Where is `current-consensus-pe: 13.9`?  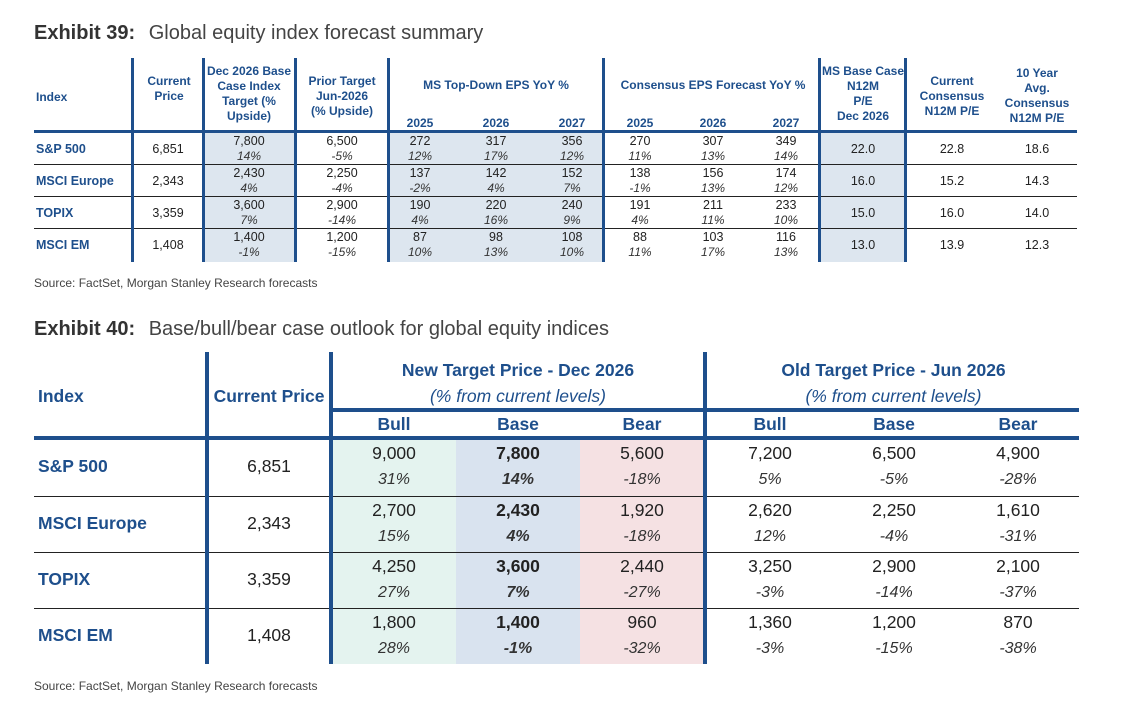 current-consensus-pe: 13.9 is located at coordinates (952, 245).